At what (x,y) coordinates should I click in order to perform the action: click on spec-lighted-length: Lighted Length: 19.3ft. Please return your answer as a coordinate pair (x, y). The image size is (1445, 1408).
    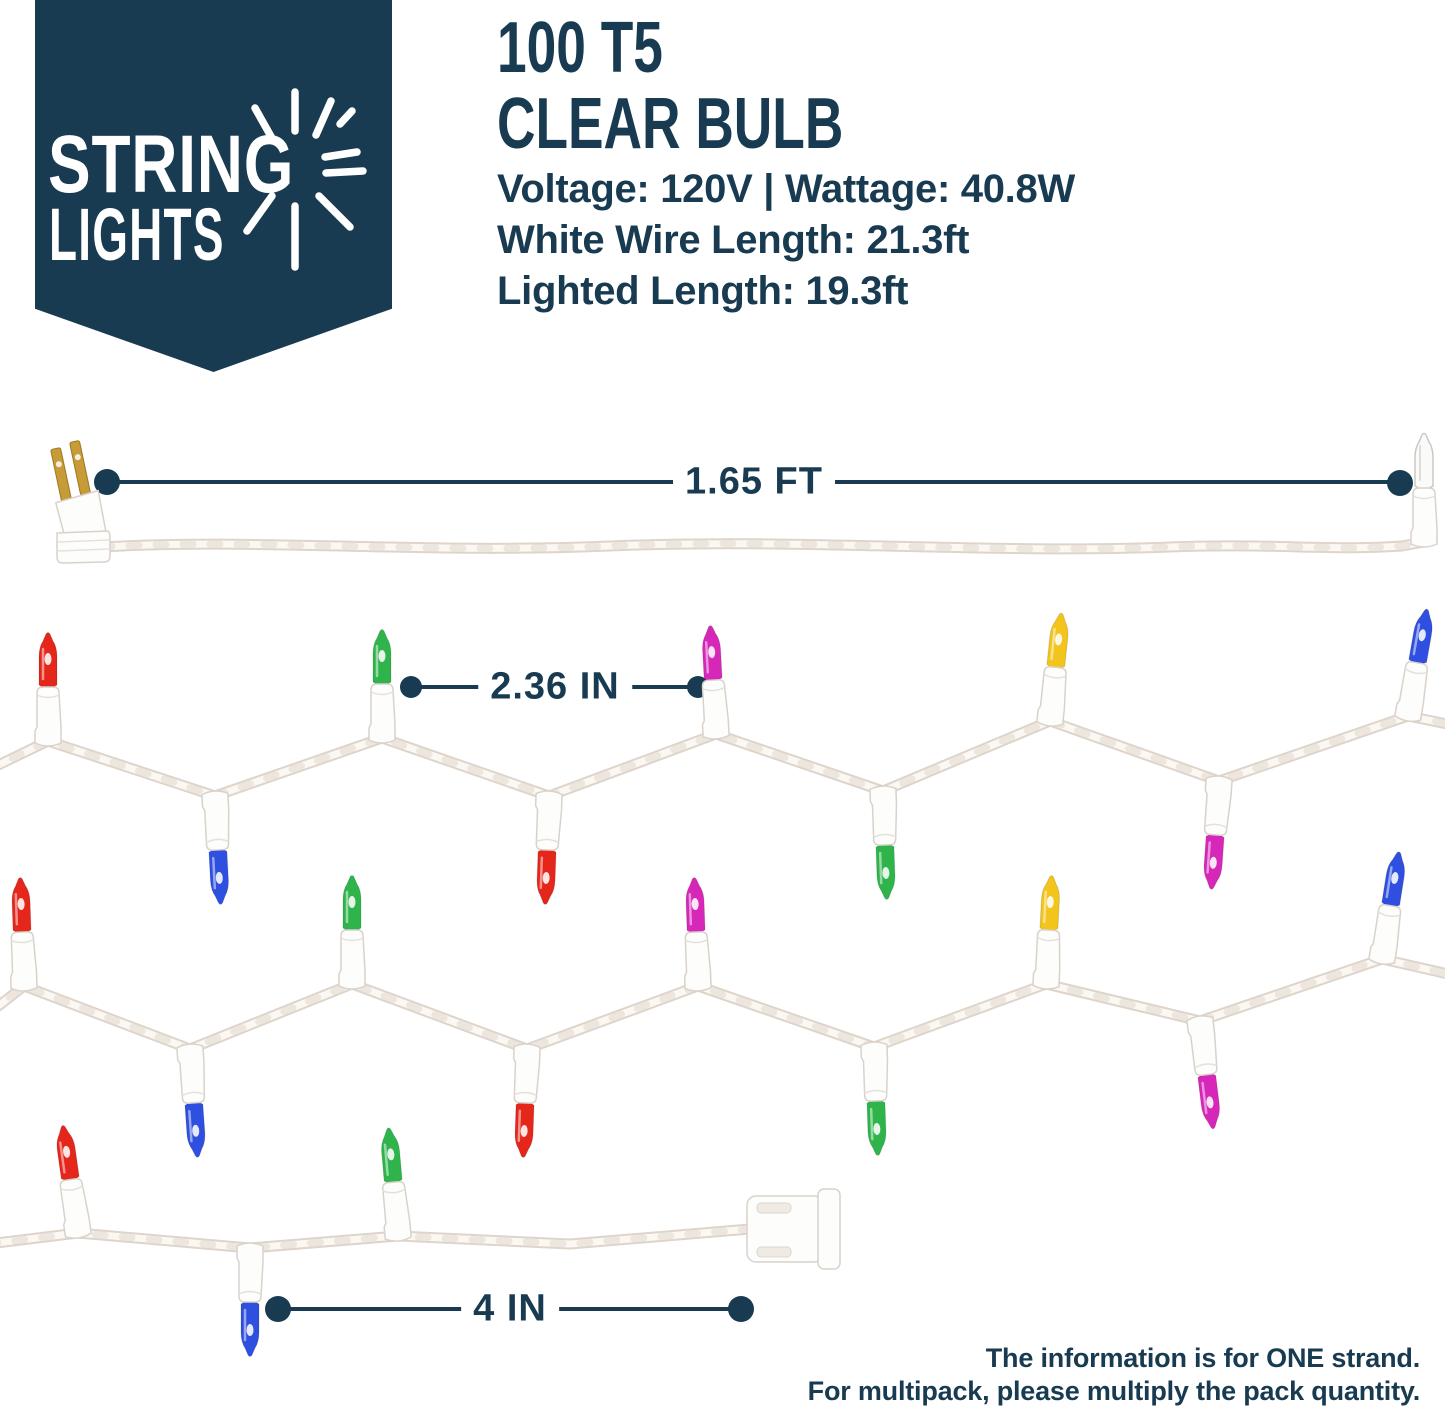
    Looking at the image, I should click on (703, 291).